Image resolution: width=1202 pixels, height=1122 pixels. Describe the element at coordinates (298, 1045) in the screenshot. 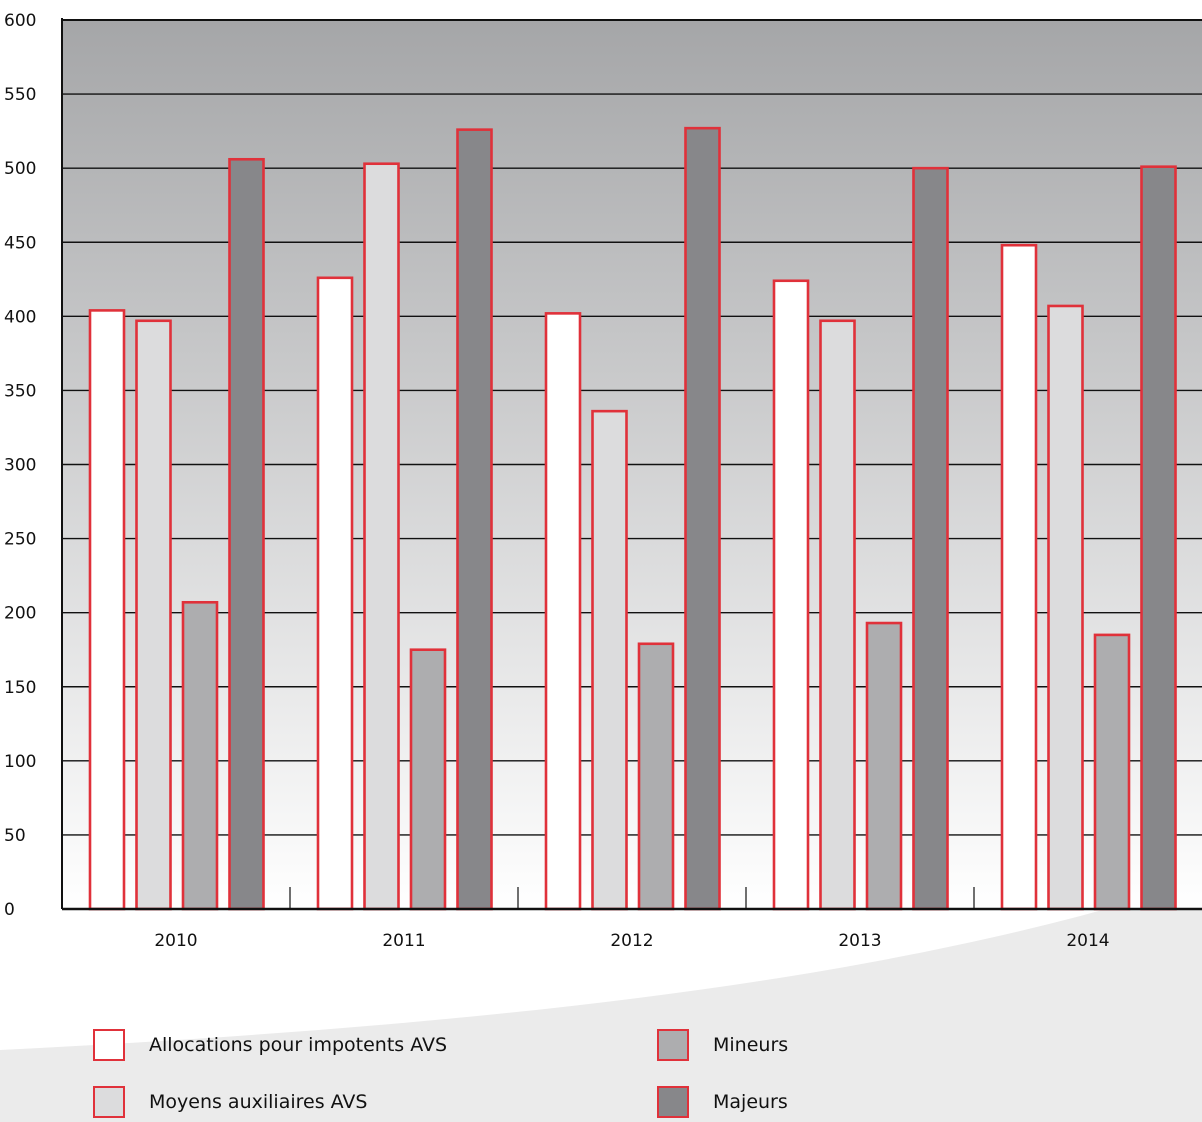

I see `legend-label-allocations: Allocations pour impotents AVS` at that location.